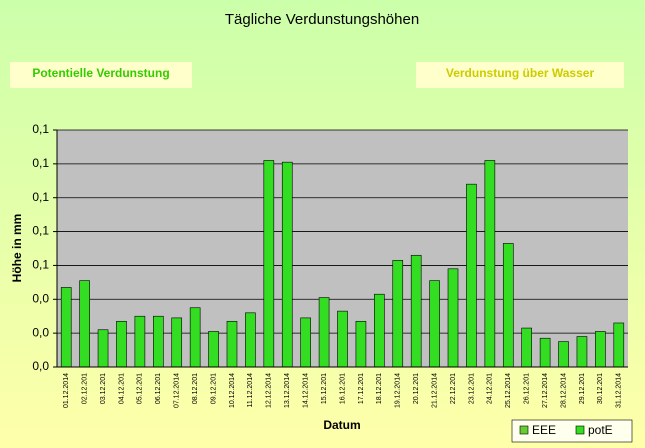 The height and width of the screenshot is (448, 645). What do you see at coordinates (341, 425) in the screenshot?
I see `x-axis-label: Datum` at bounding box center [341, 425].